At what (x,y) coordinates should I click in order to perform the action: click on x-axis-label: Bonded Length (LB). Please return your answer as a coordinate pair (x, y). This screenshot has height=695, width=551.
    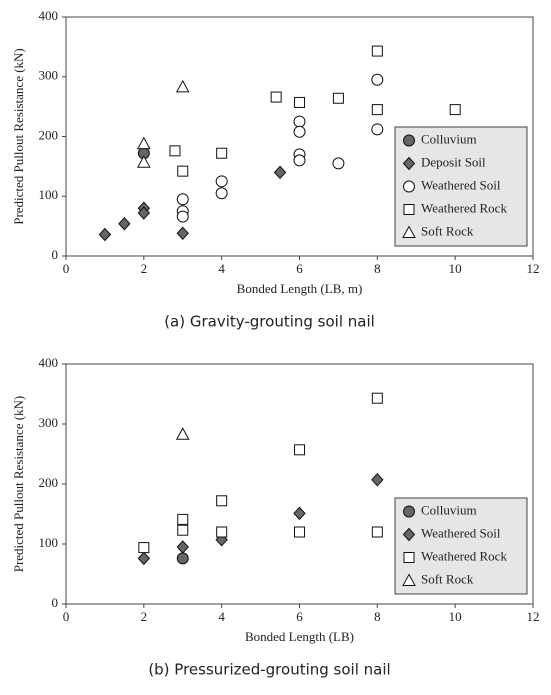
    Looking at the image, I should click on (299, 636).